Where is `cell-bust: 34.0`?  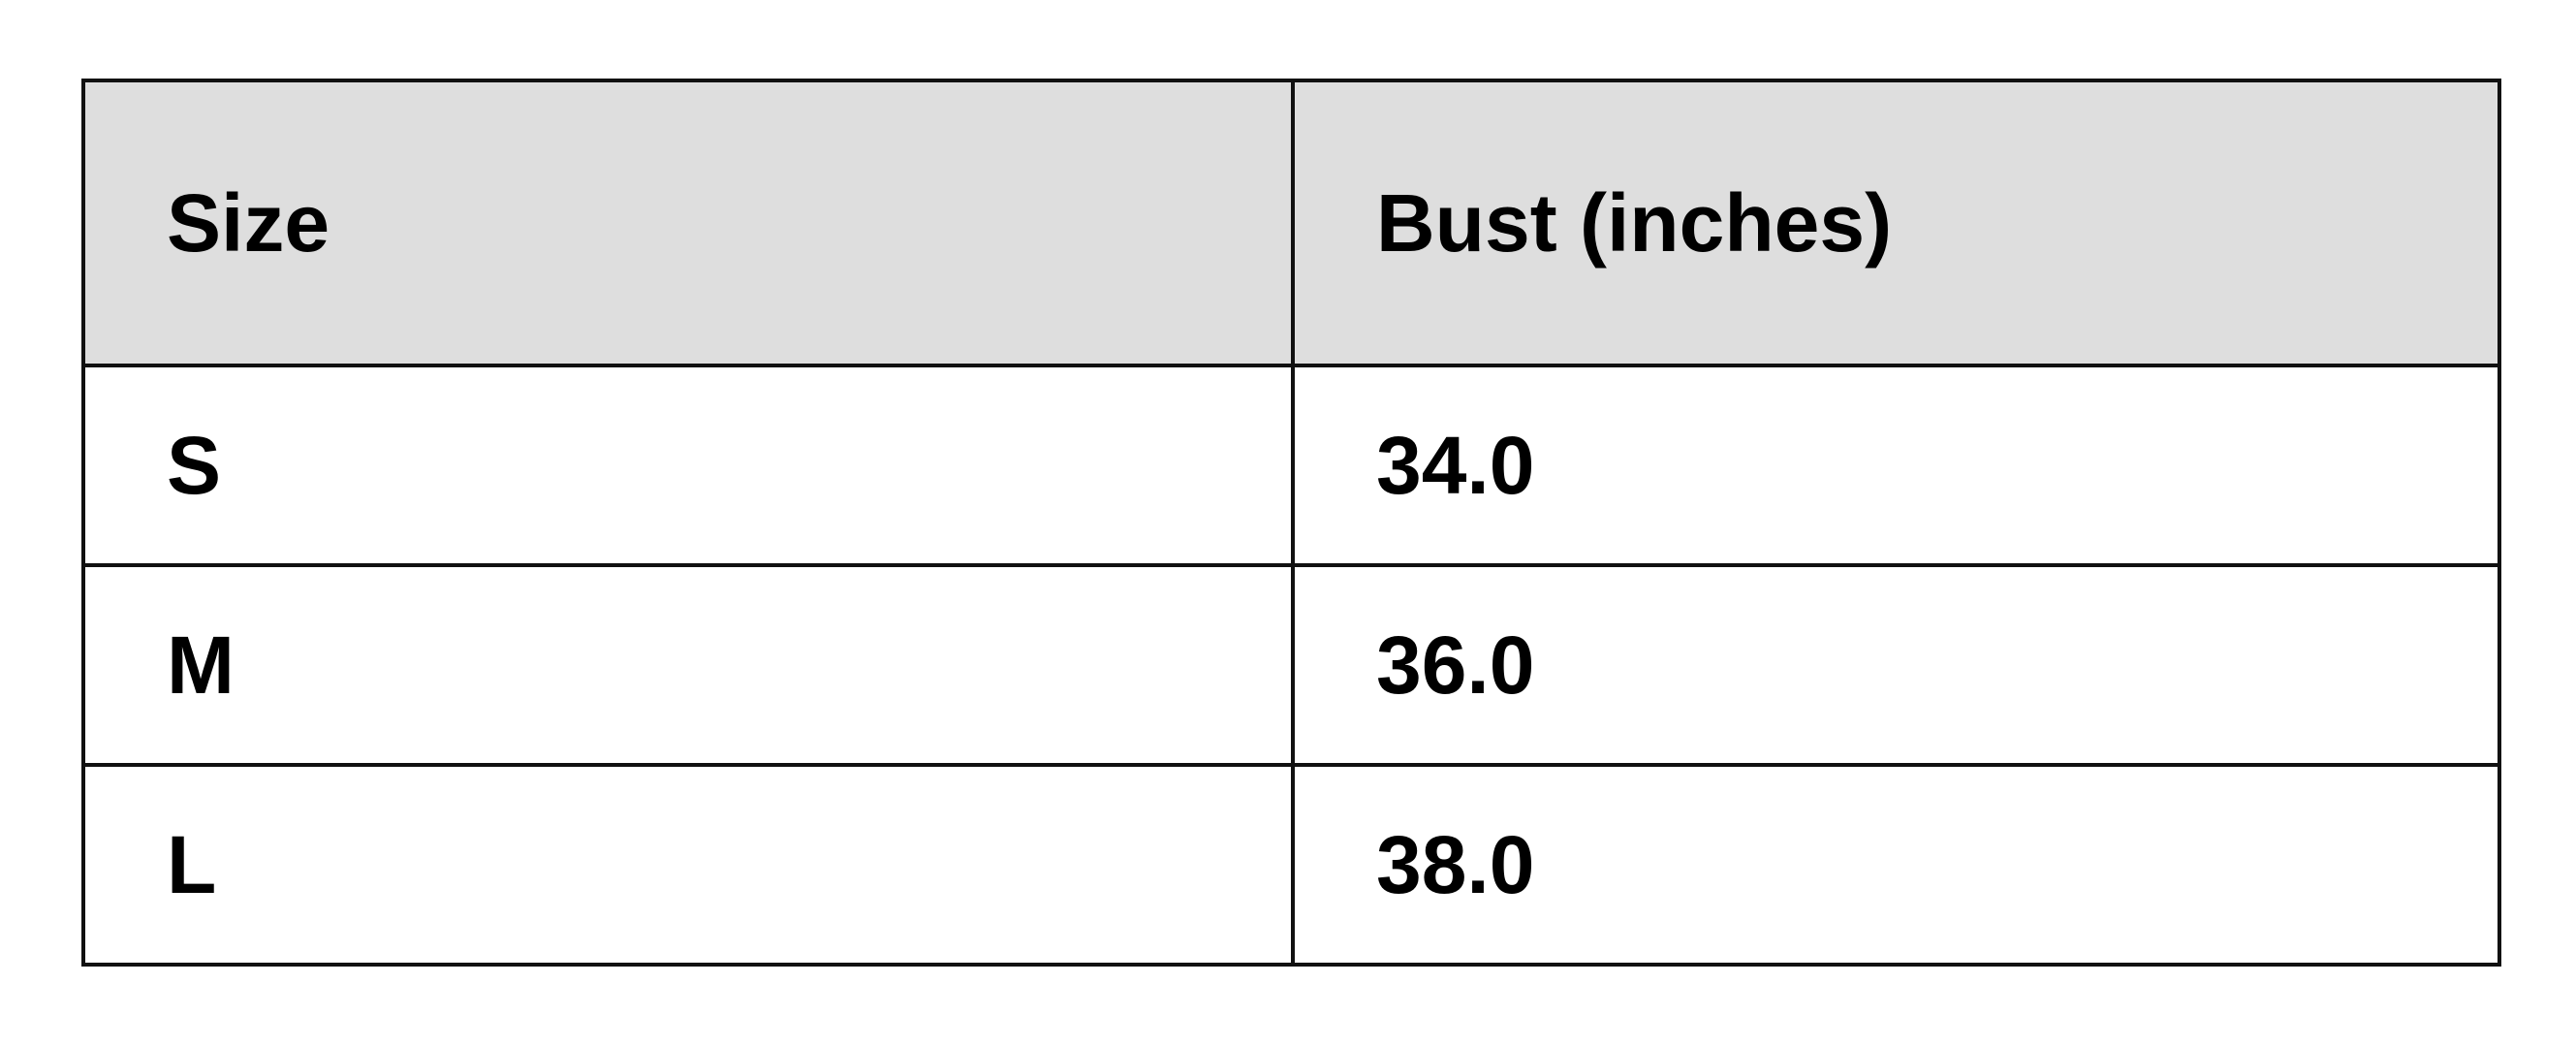 cell-bust: 34.0 is located at coordinates (1896, 465).